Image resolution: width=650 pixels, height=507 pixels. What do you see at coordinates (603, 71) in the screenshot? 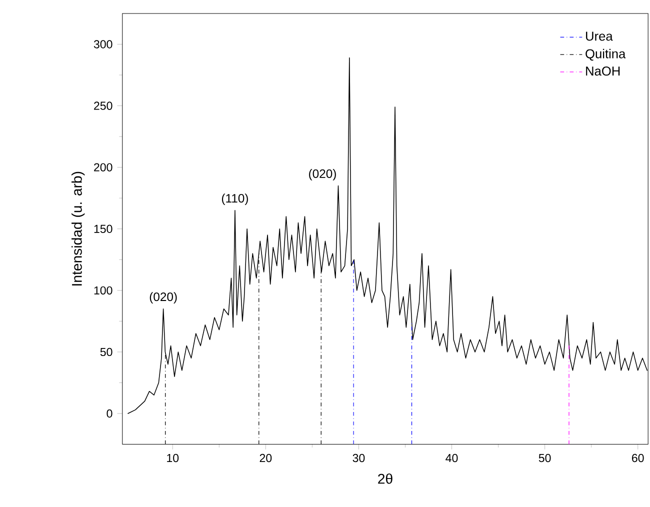
I see `legend-label: NaOH` at bounding box center [603, 71].